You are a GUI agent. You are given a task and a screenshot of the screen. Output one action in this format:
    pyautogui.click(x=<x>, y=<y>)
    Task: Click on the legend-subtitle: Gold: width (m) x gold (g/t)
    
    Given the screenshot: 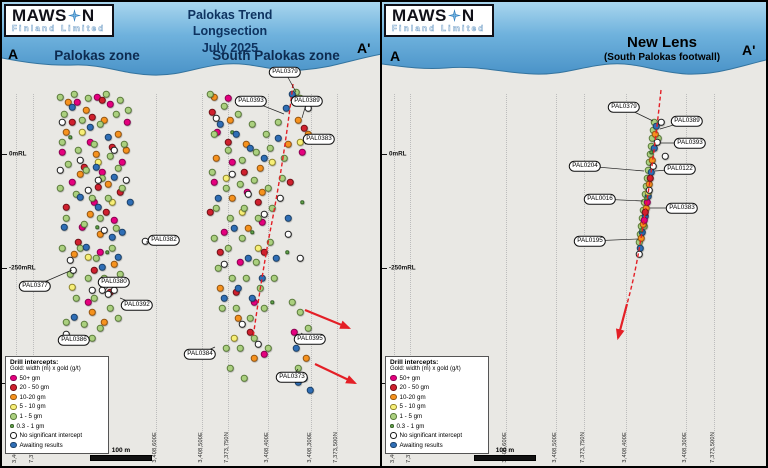 What is the action you would take?
    pyautogui.click(x=45, y=369)
    